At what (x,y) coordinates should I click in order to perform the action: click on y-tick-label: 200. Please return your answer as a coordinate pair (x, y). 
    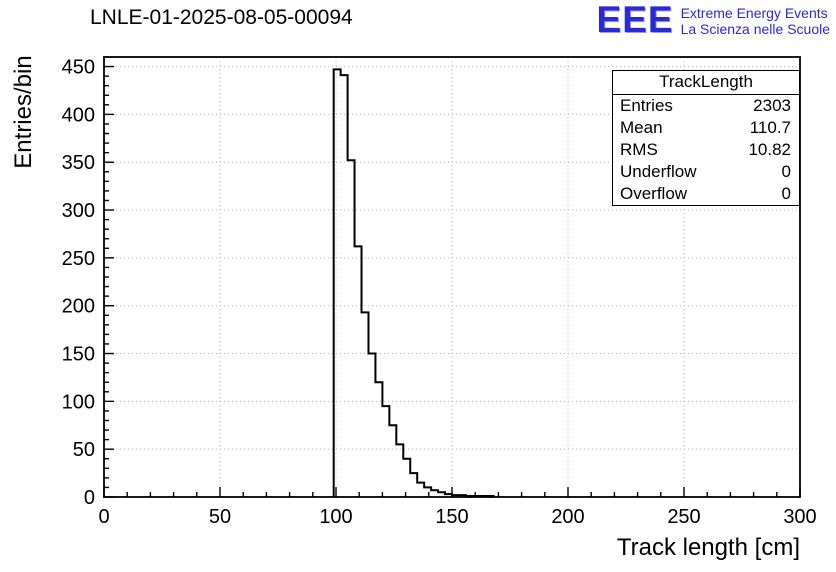
    Looking at the image, I should click on (78, 307).